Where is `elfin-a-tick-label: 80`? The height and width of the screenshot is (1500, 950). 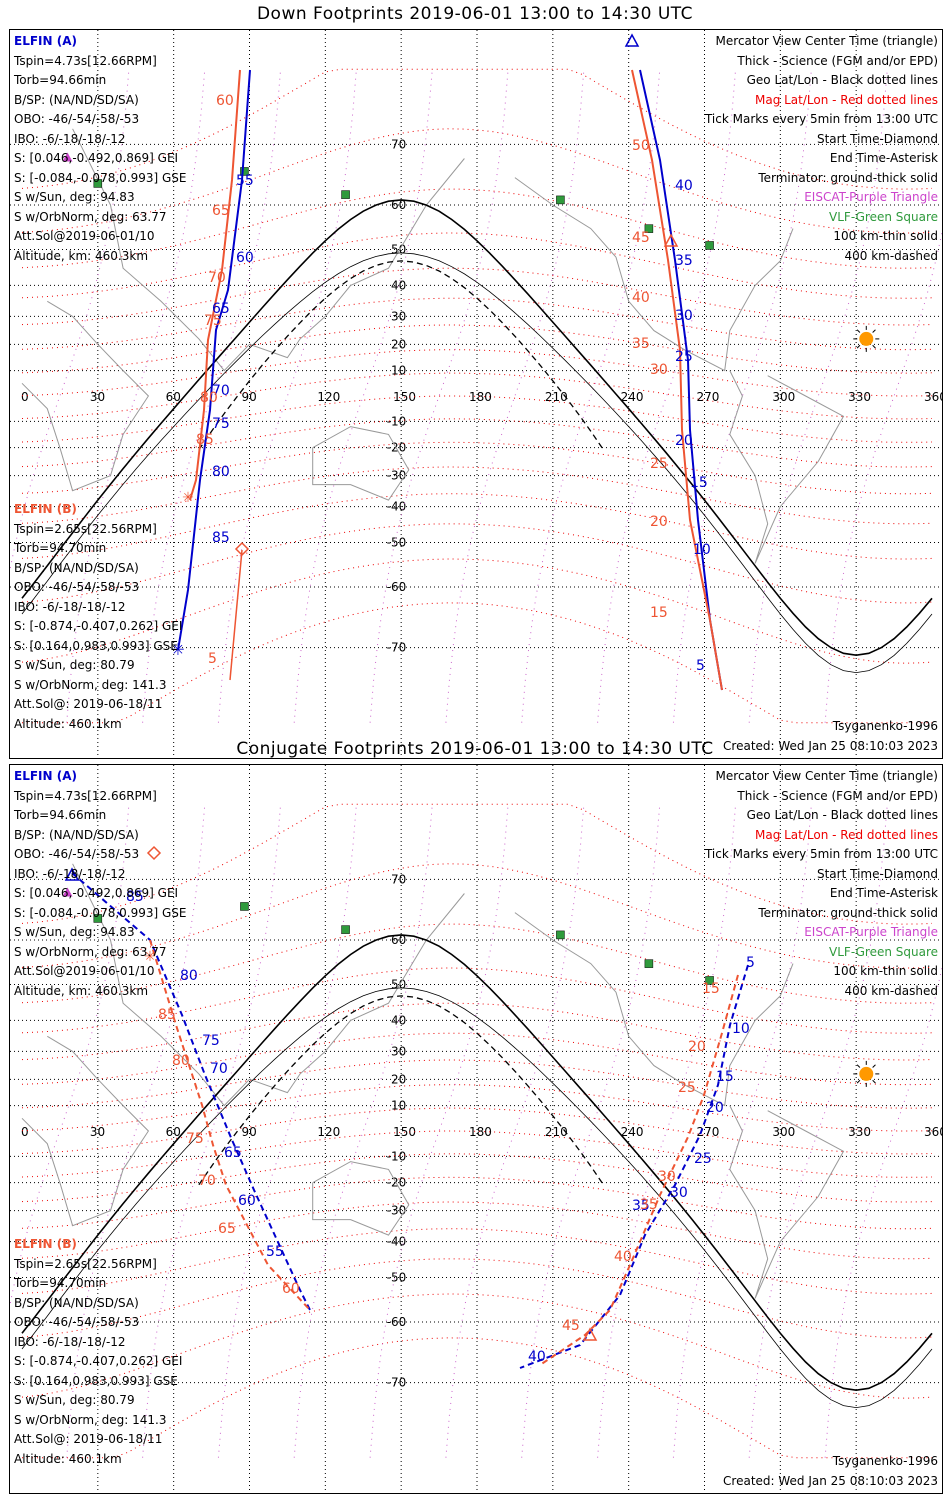 elfin-a-tick-label: 80 is located at coordinates (221, 472).